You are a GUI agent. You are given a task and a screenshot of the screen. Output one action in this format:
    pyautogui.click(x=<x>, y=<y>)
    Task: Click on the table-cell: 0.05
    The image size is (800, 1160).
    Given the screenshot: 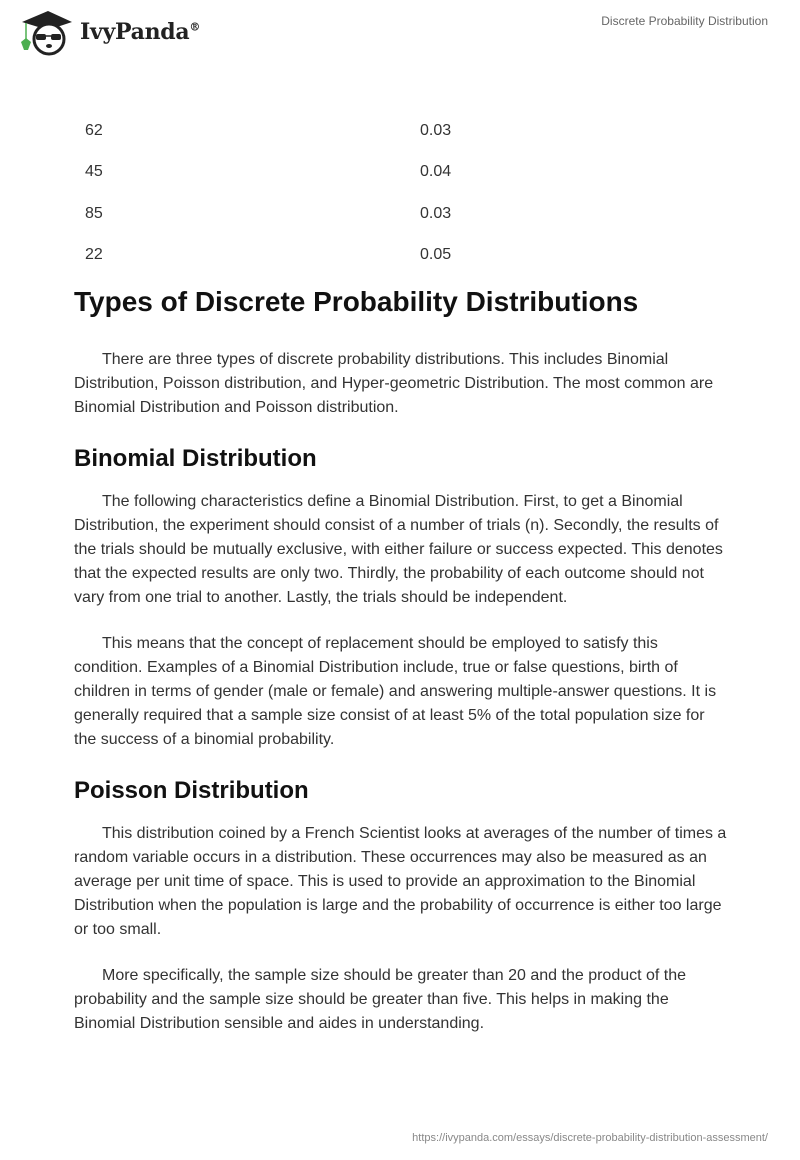 What is the action you would take?
    pyautogui.click(x=436, y=255)
    